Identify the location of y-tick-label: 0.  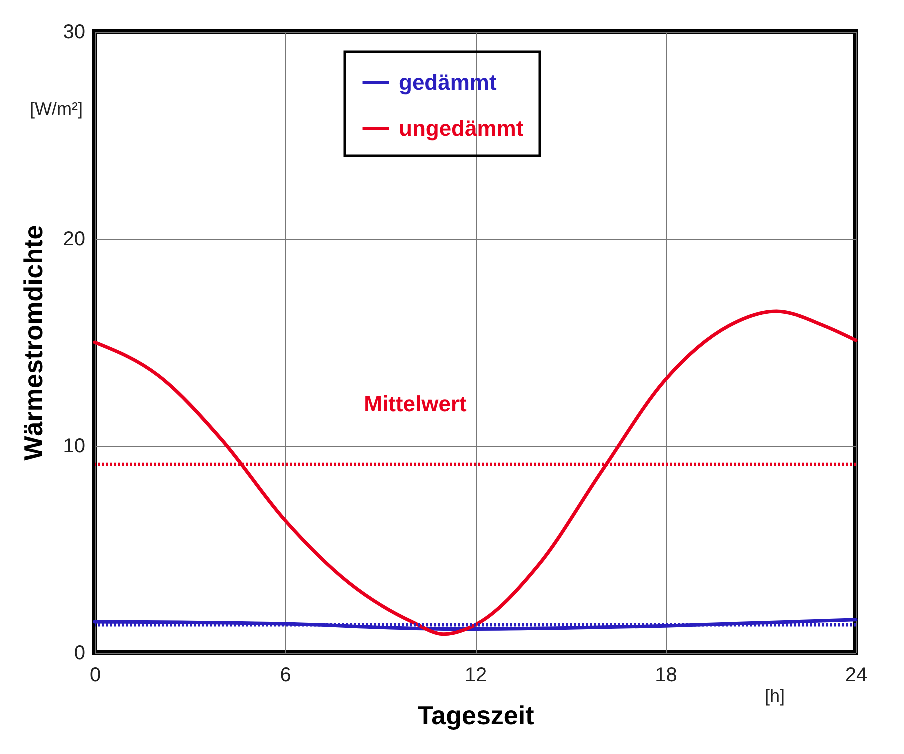
(80, 653).